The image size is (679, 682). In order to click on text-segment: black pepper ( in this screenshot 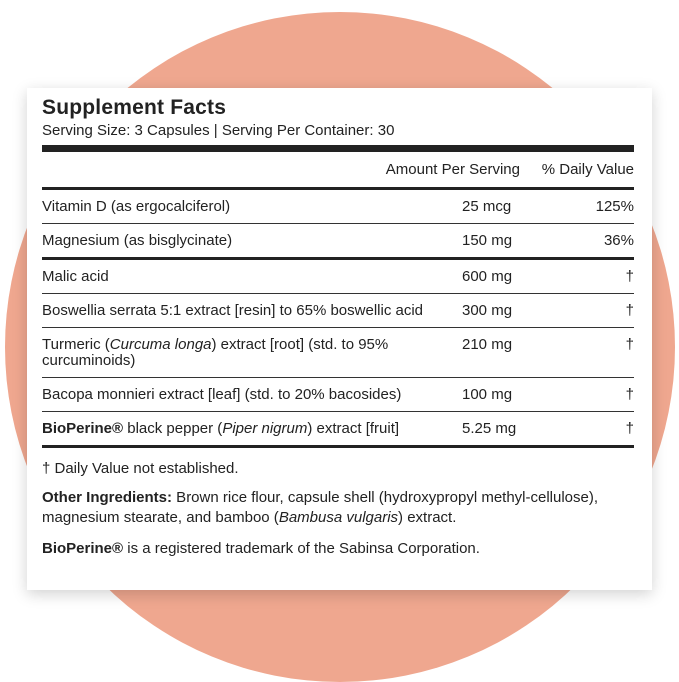, I will do `click(173, 428)`.